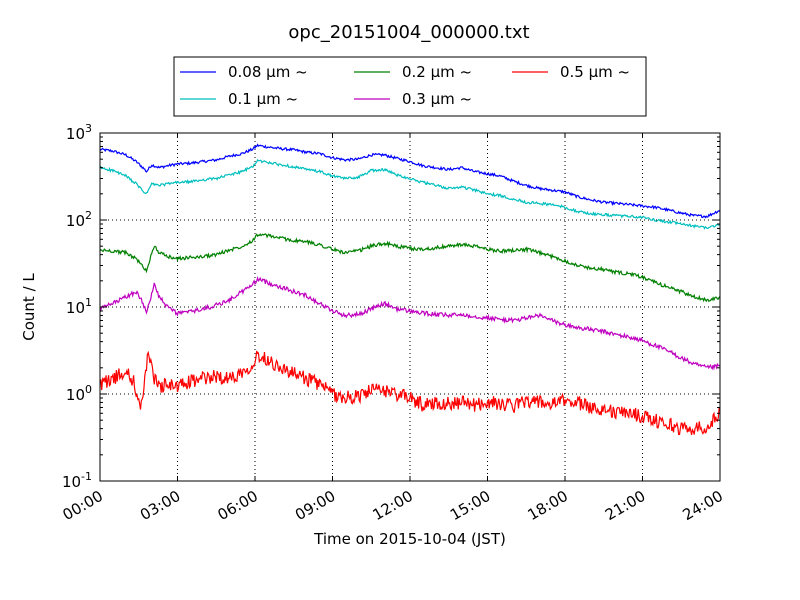  I want to click on y-tick-label: 10³, so click(79, 132).